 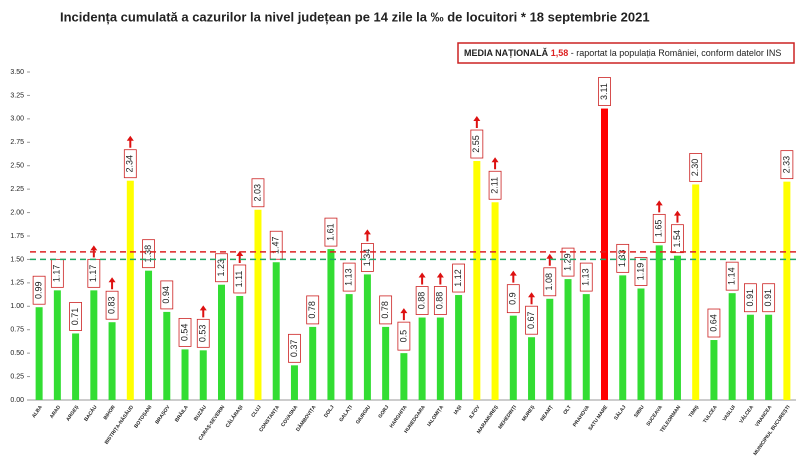 I want to click on value-label: 0.54, so click(x=184, y=333).